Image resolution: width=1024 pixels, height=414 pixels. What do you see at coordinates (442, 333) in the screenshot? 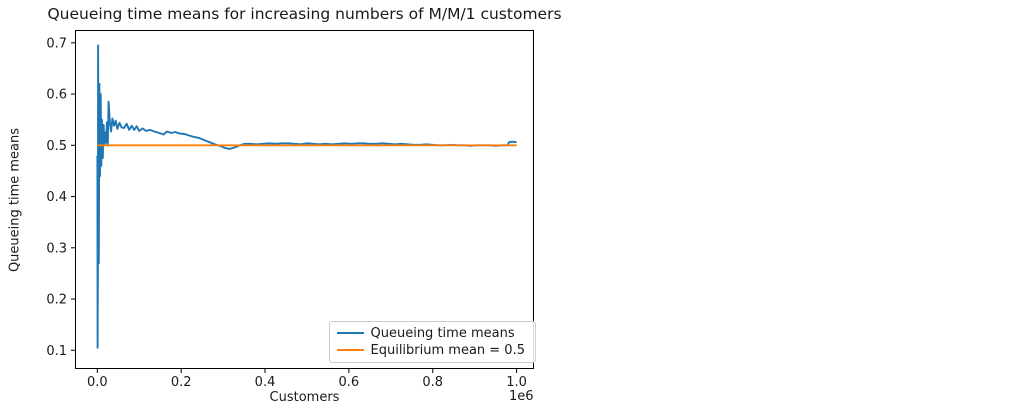
I see `legend-label: Queueing time means` at bounding box center [442, 333].